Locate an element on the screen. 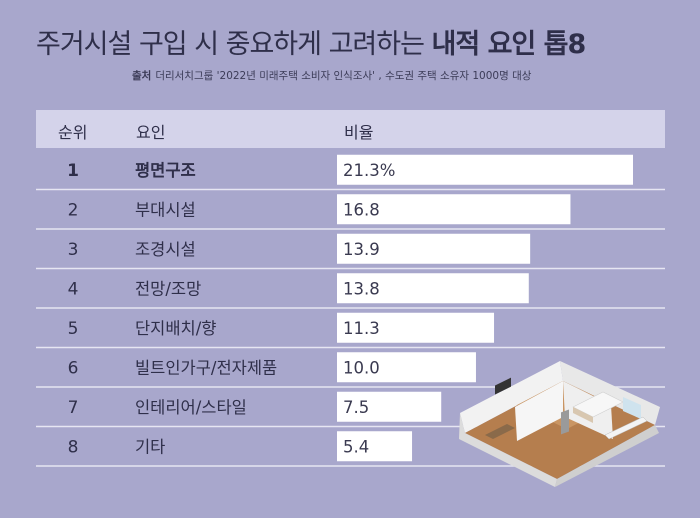  category-label: 조경시설 is located at coordinates (165, 249).